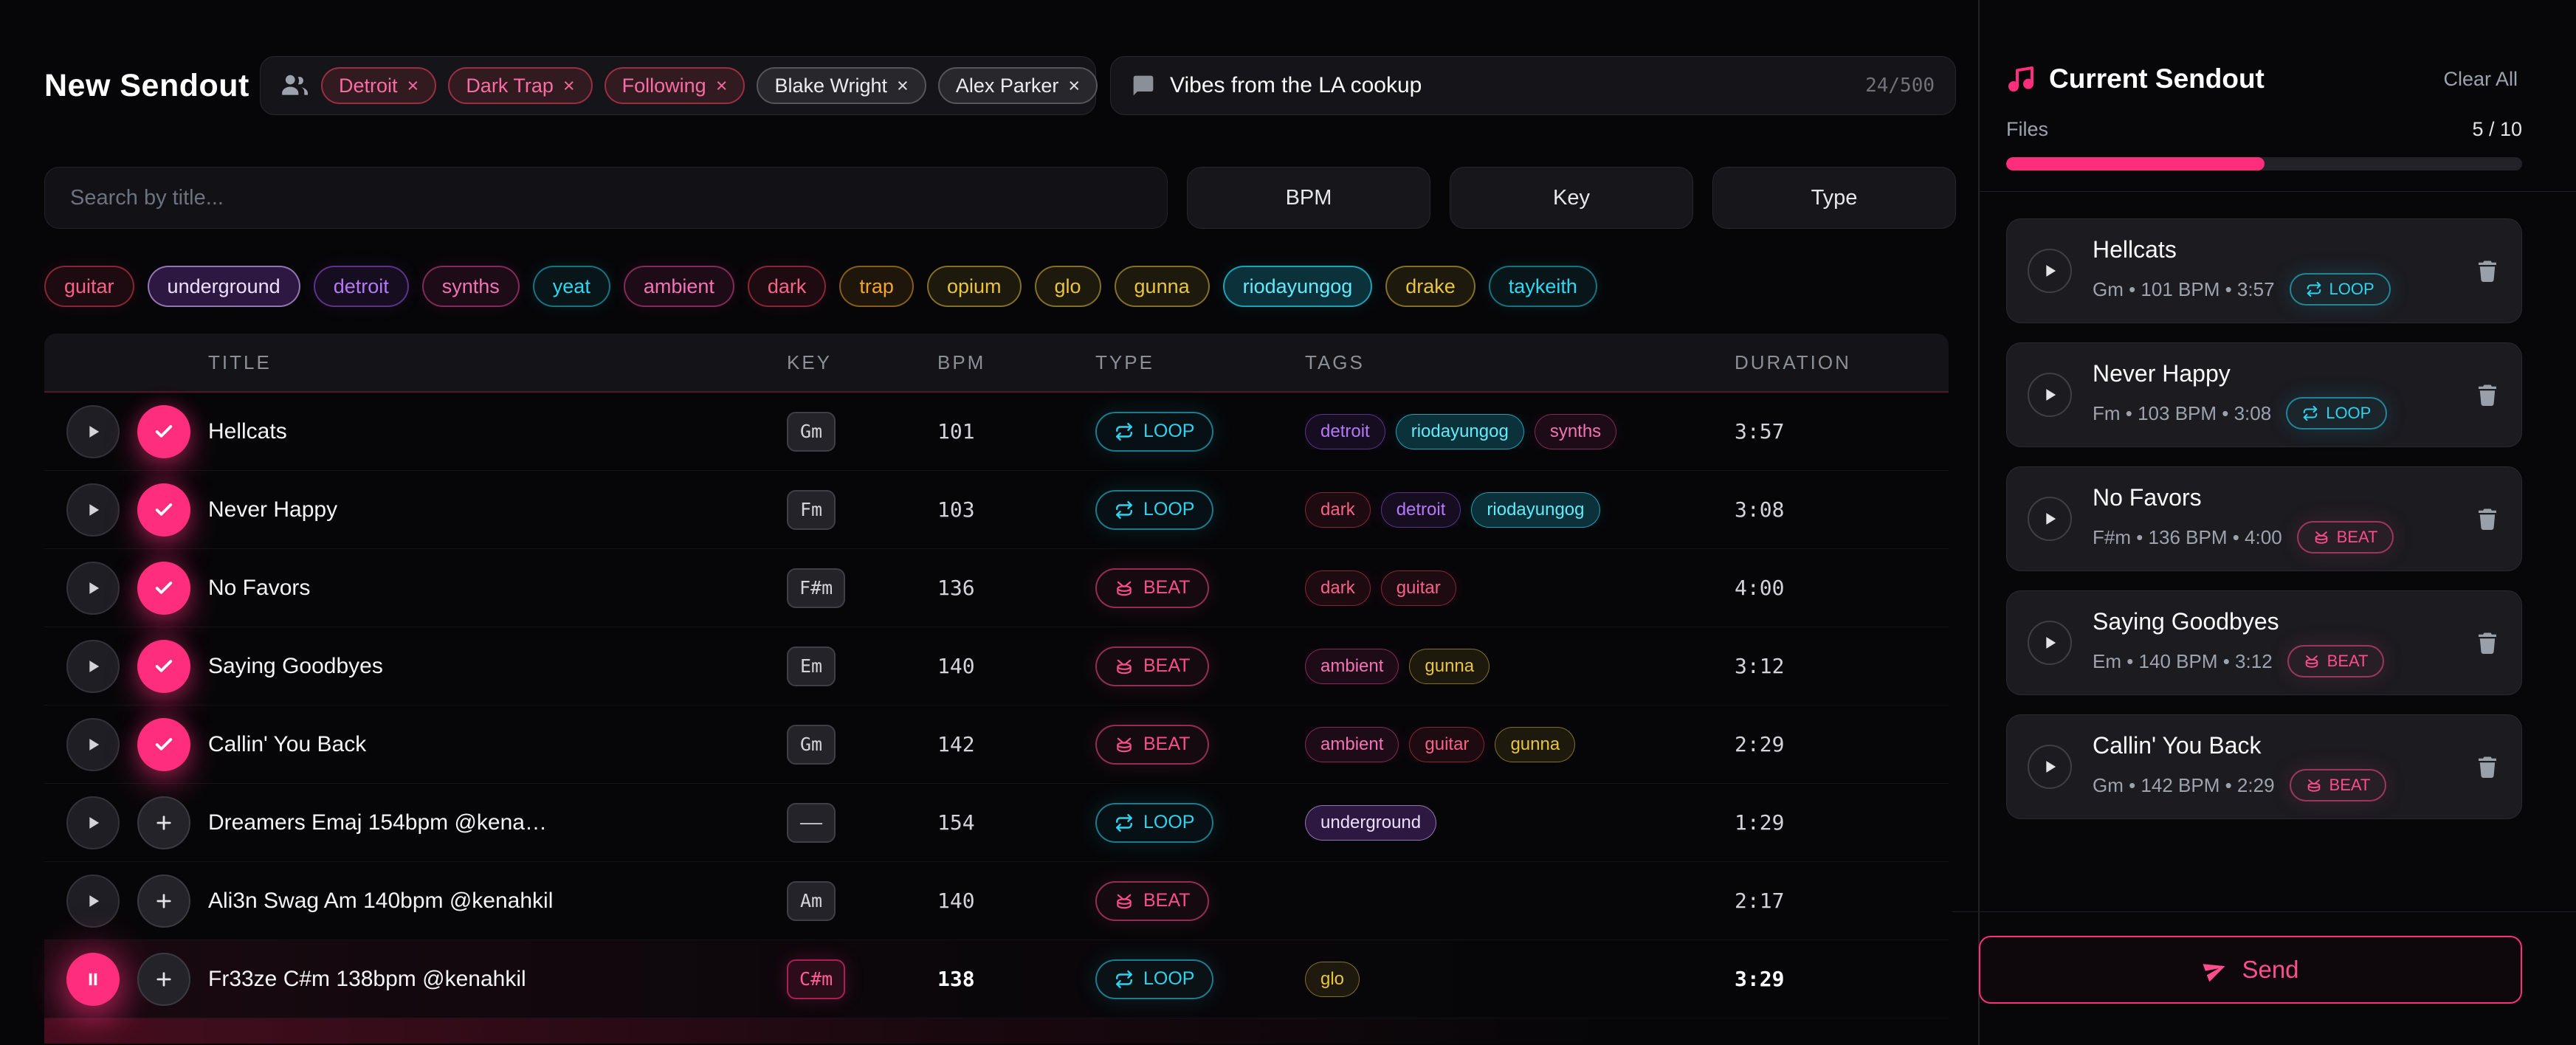 The height and width of the screenshot is (1045, 2576). I want to click on key-badge: Gm, so click(811, 744).